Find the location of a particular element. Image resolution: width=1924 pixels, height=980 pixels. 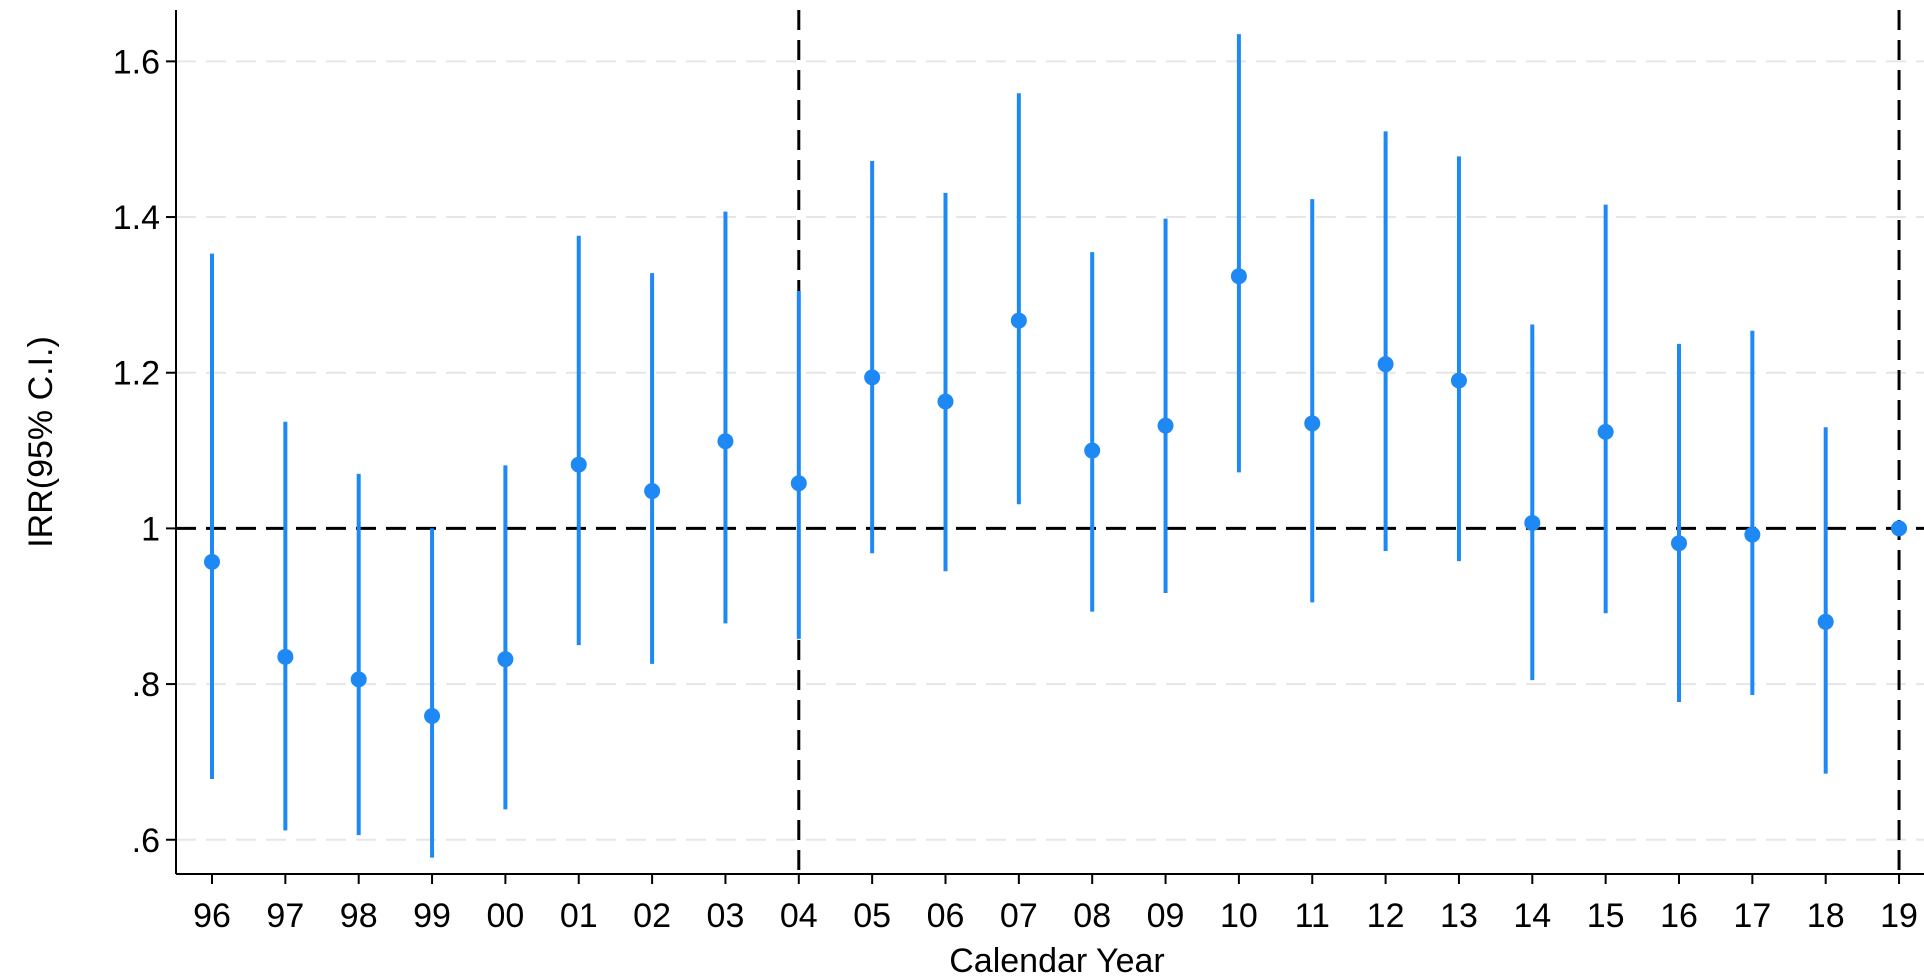

x-tick-label: 13 is located at coordinates (1459, 916).